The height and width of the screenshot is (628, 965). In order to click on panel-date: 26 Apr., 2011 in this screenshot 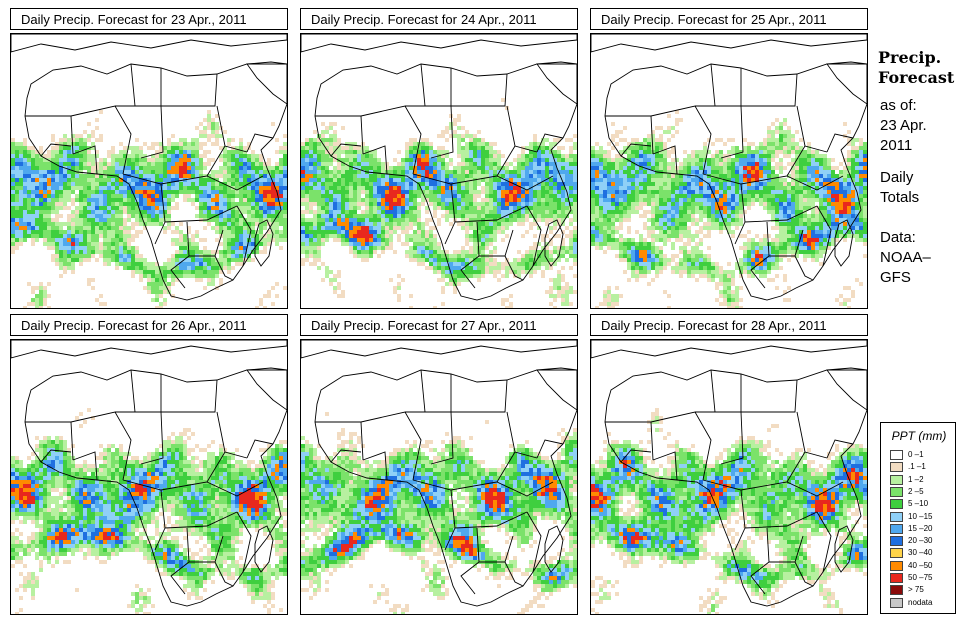, I will do `click(208, 325)`.